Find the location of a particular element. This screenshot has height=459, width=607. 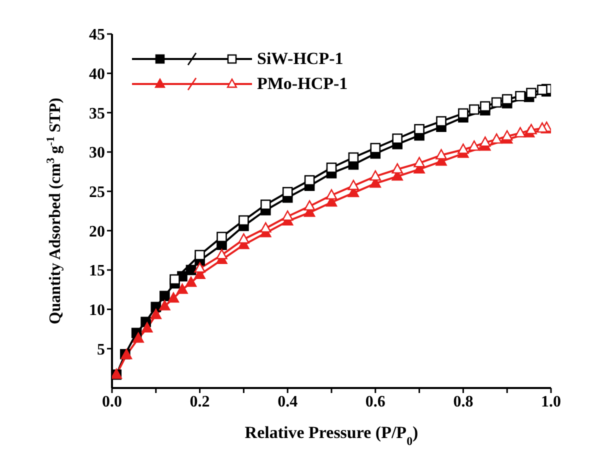

x-tick-label: 0.6 is located at coordinates (375, 401).